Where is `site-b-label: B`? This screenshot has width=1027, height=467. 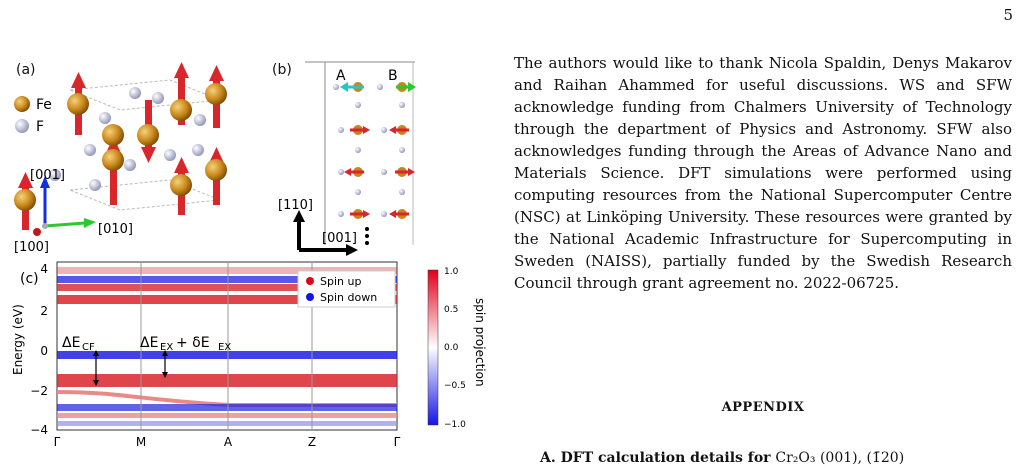 site-b-label: B is located at coordinates (393, 76).